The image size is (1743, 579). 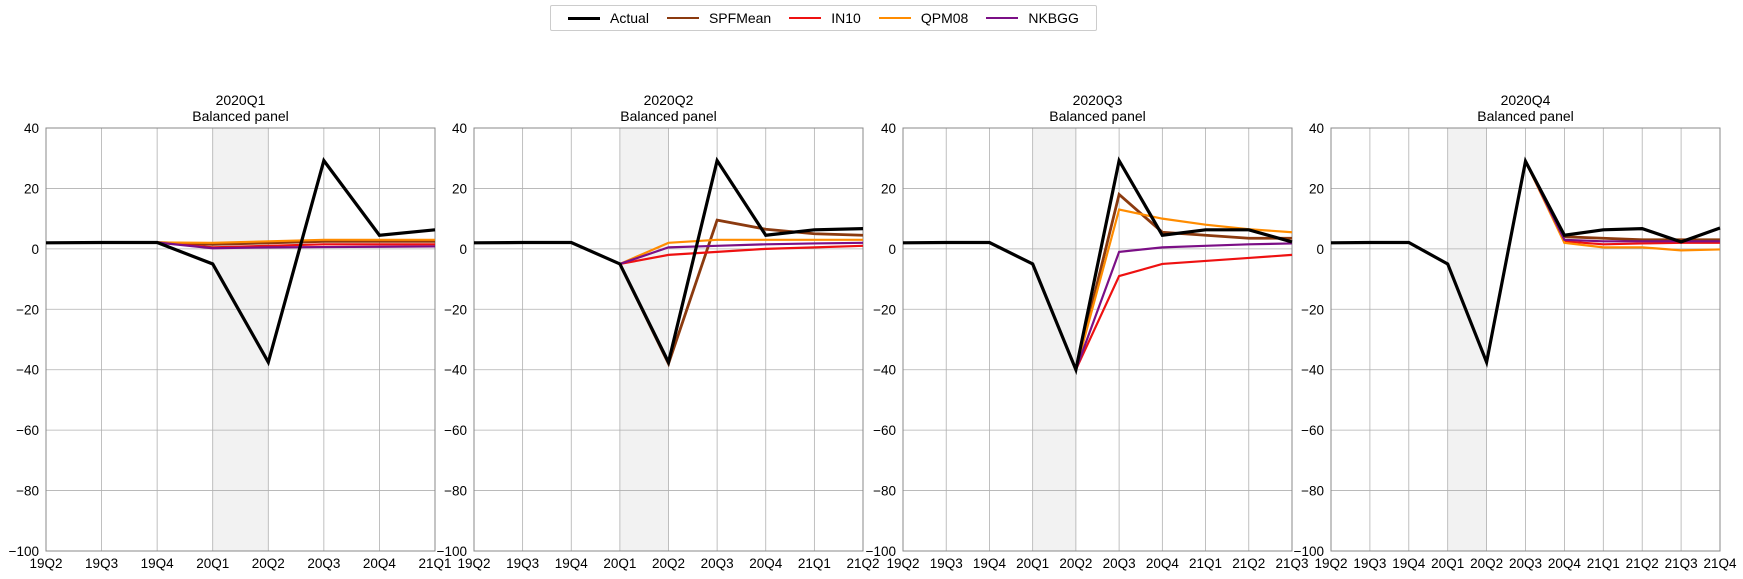 What do you see at coordinates (944, 18) in the screenshot?
I see `legend-label: QPM08` at bounding box center [944, 18].